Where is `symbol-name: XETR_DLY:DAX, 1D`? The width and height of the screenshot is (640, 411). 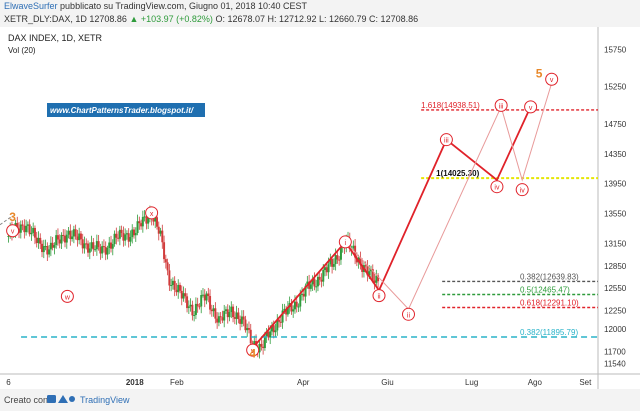
symbol-name: XETR_DLY:DAX, 1D is located at coordinates (45, 19).